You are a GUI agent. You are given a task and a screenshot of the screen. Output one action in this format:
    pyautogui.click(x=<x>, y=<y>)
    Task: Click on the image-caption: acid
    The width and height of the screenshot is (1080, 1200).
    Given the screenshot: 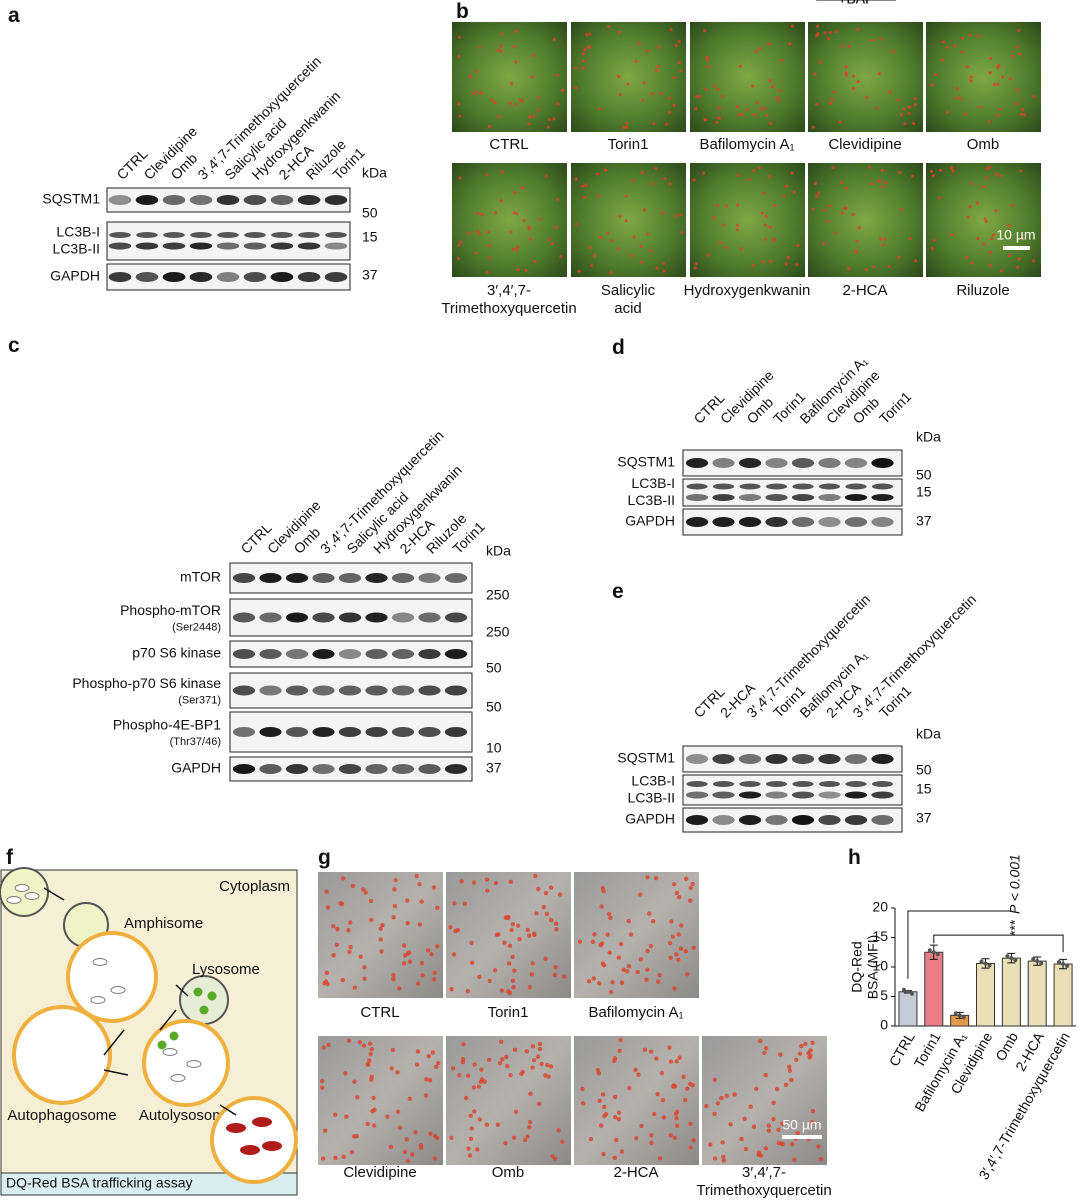 What is the action you would take?
    pyautogui.click(x=628, y=308)
    